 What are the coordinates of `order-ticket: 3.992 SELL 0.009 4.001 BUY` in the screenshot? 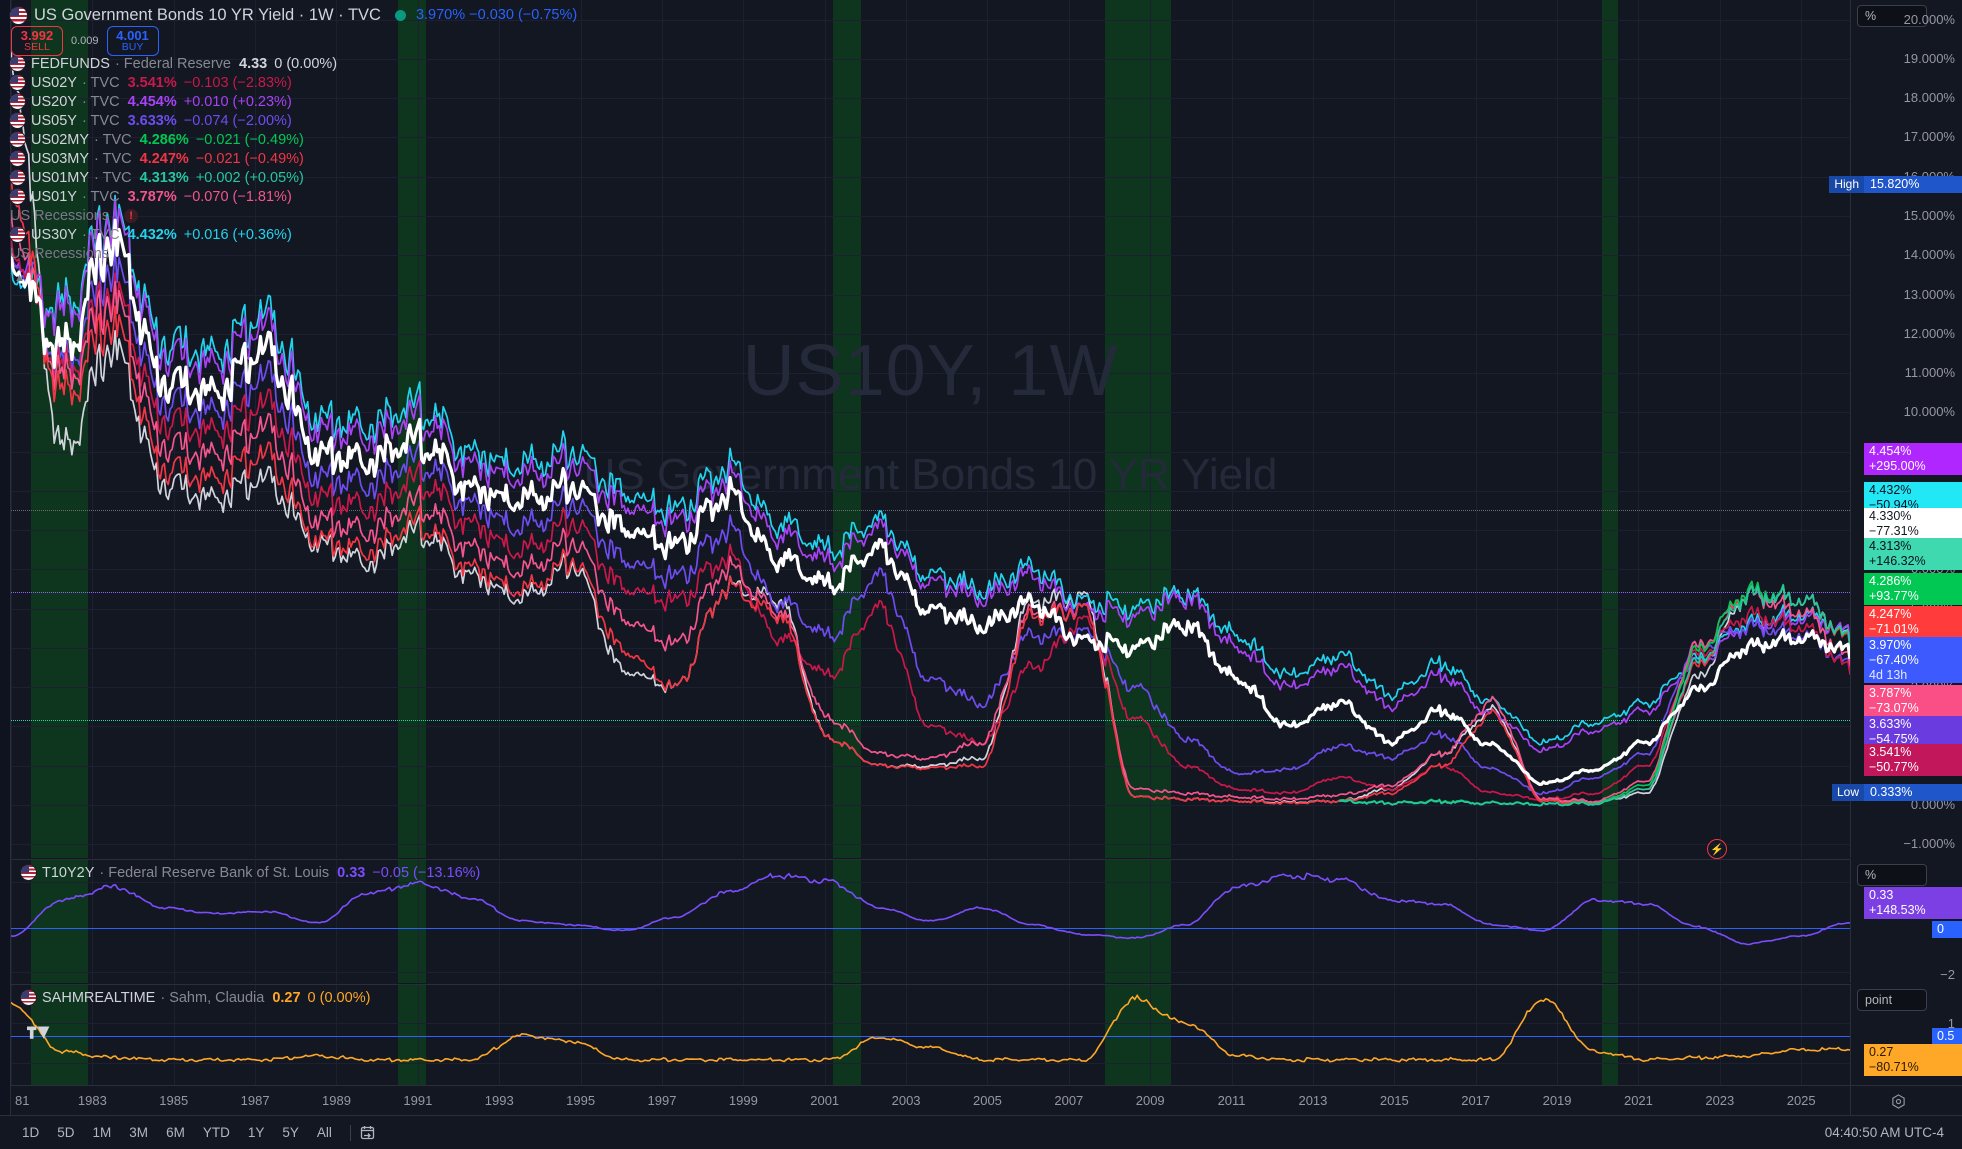 It's located at (85, 41).